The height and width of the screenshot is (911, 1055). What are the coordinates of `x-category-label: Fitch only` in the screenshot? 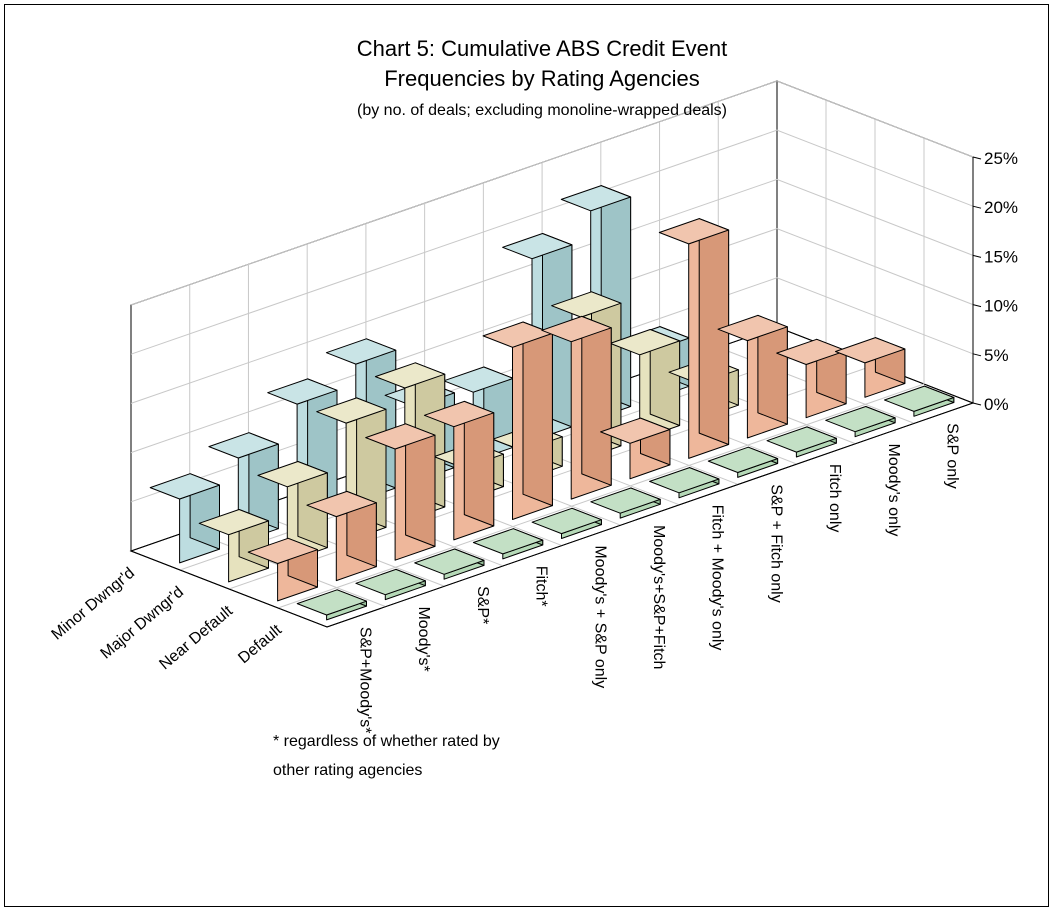 It's located at (834, 498).